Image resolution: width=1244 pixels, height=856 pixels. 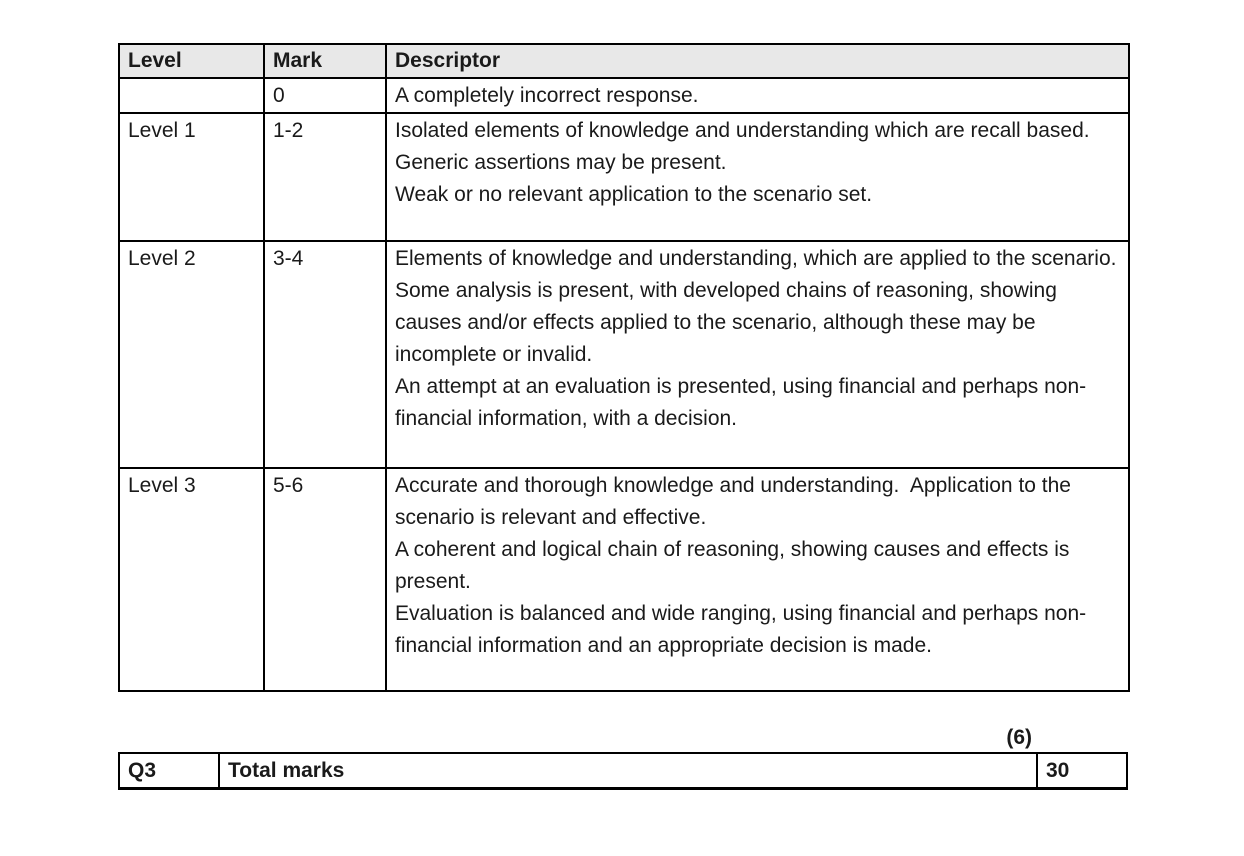 I want to click on level-cell: Level 2, so click(x=191, y=354).